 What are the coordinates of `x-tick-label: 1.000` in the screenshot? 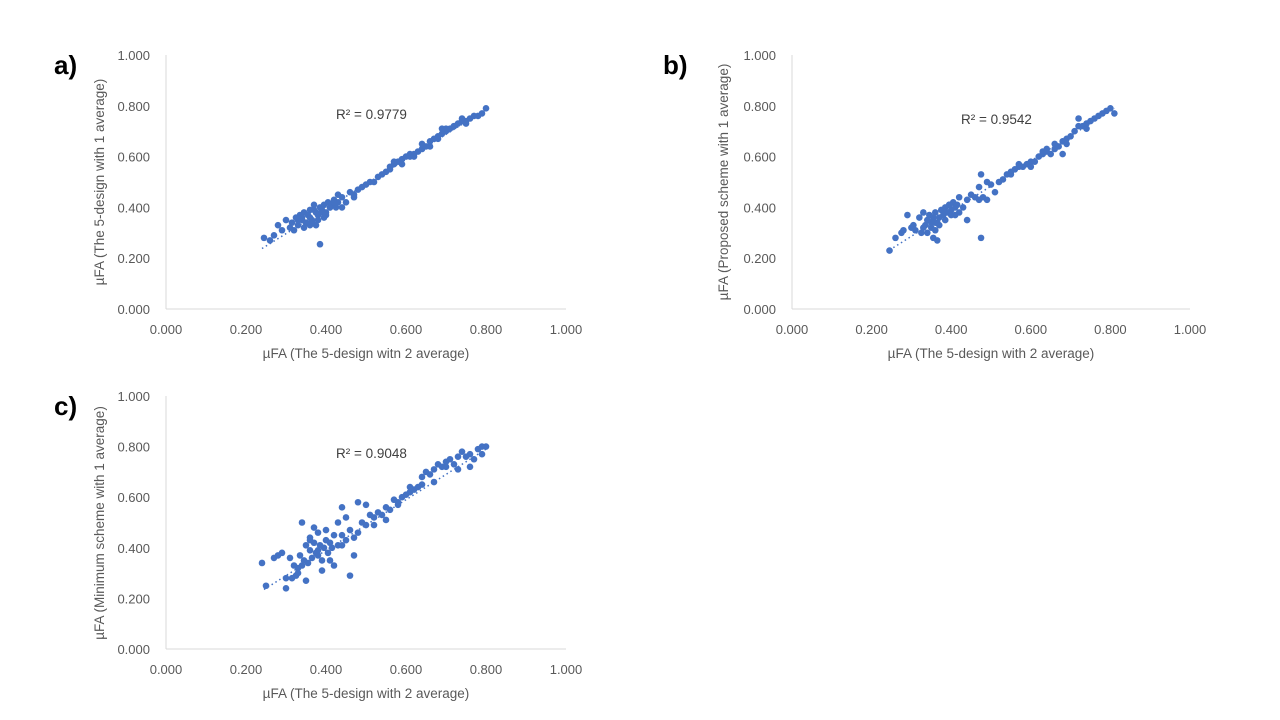 It's located at (566, 329).